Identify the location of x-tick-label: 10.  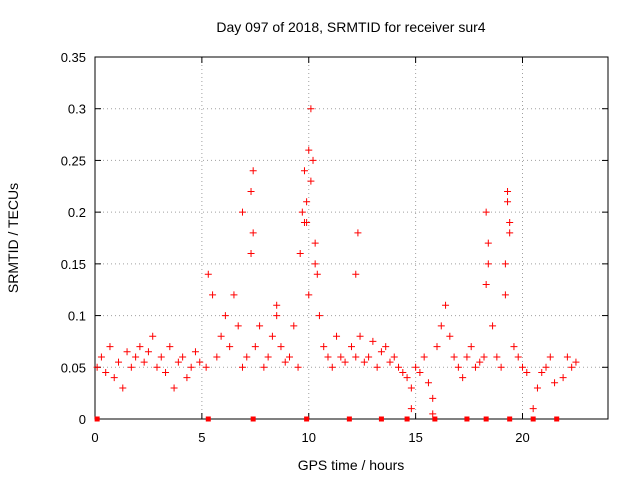
(309, 437).